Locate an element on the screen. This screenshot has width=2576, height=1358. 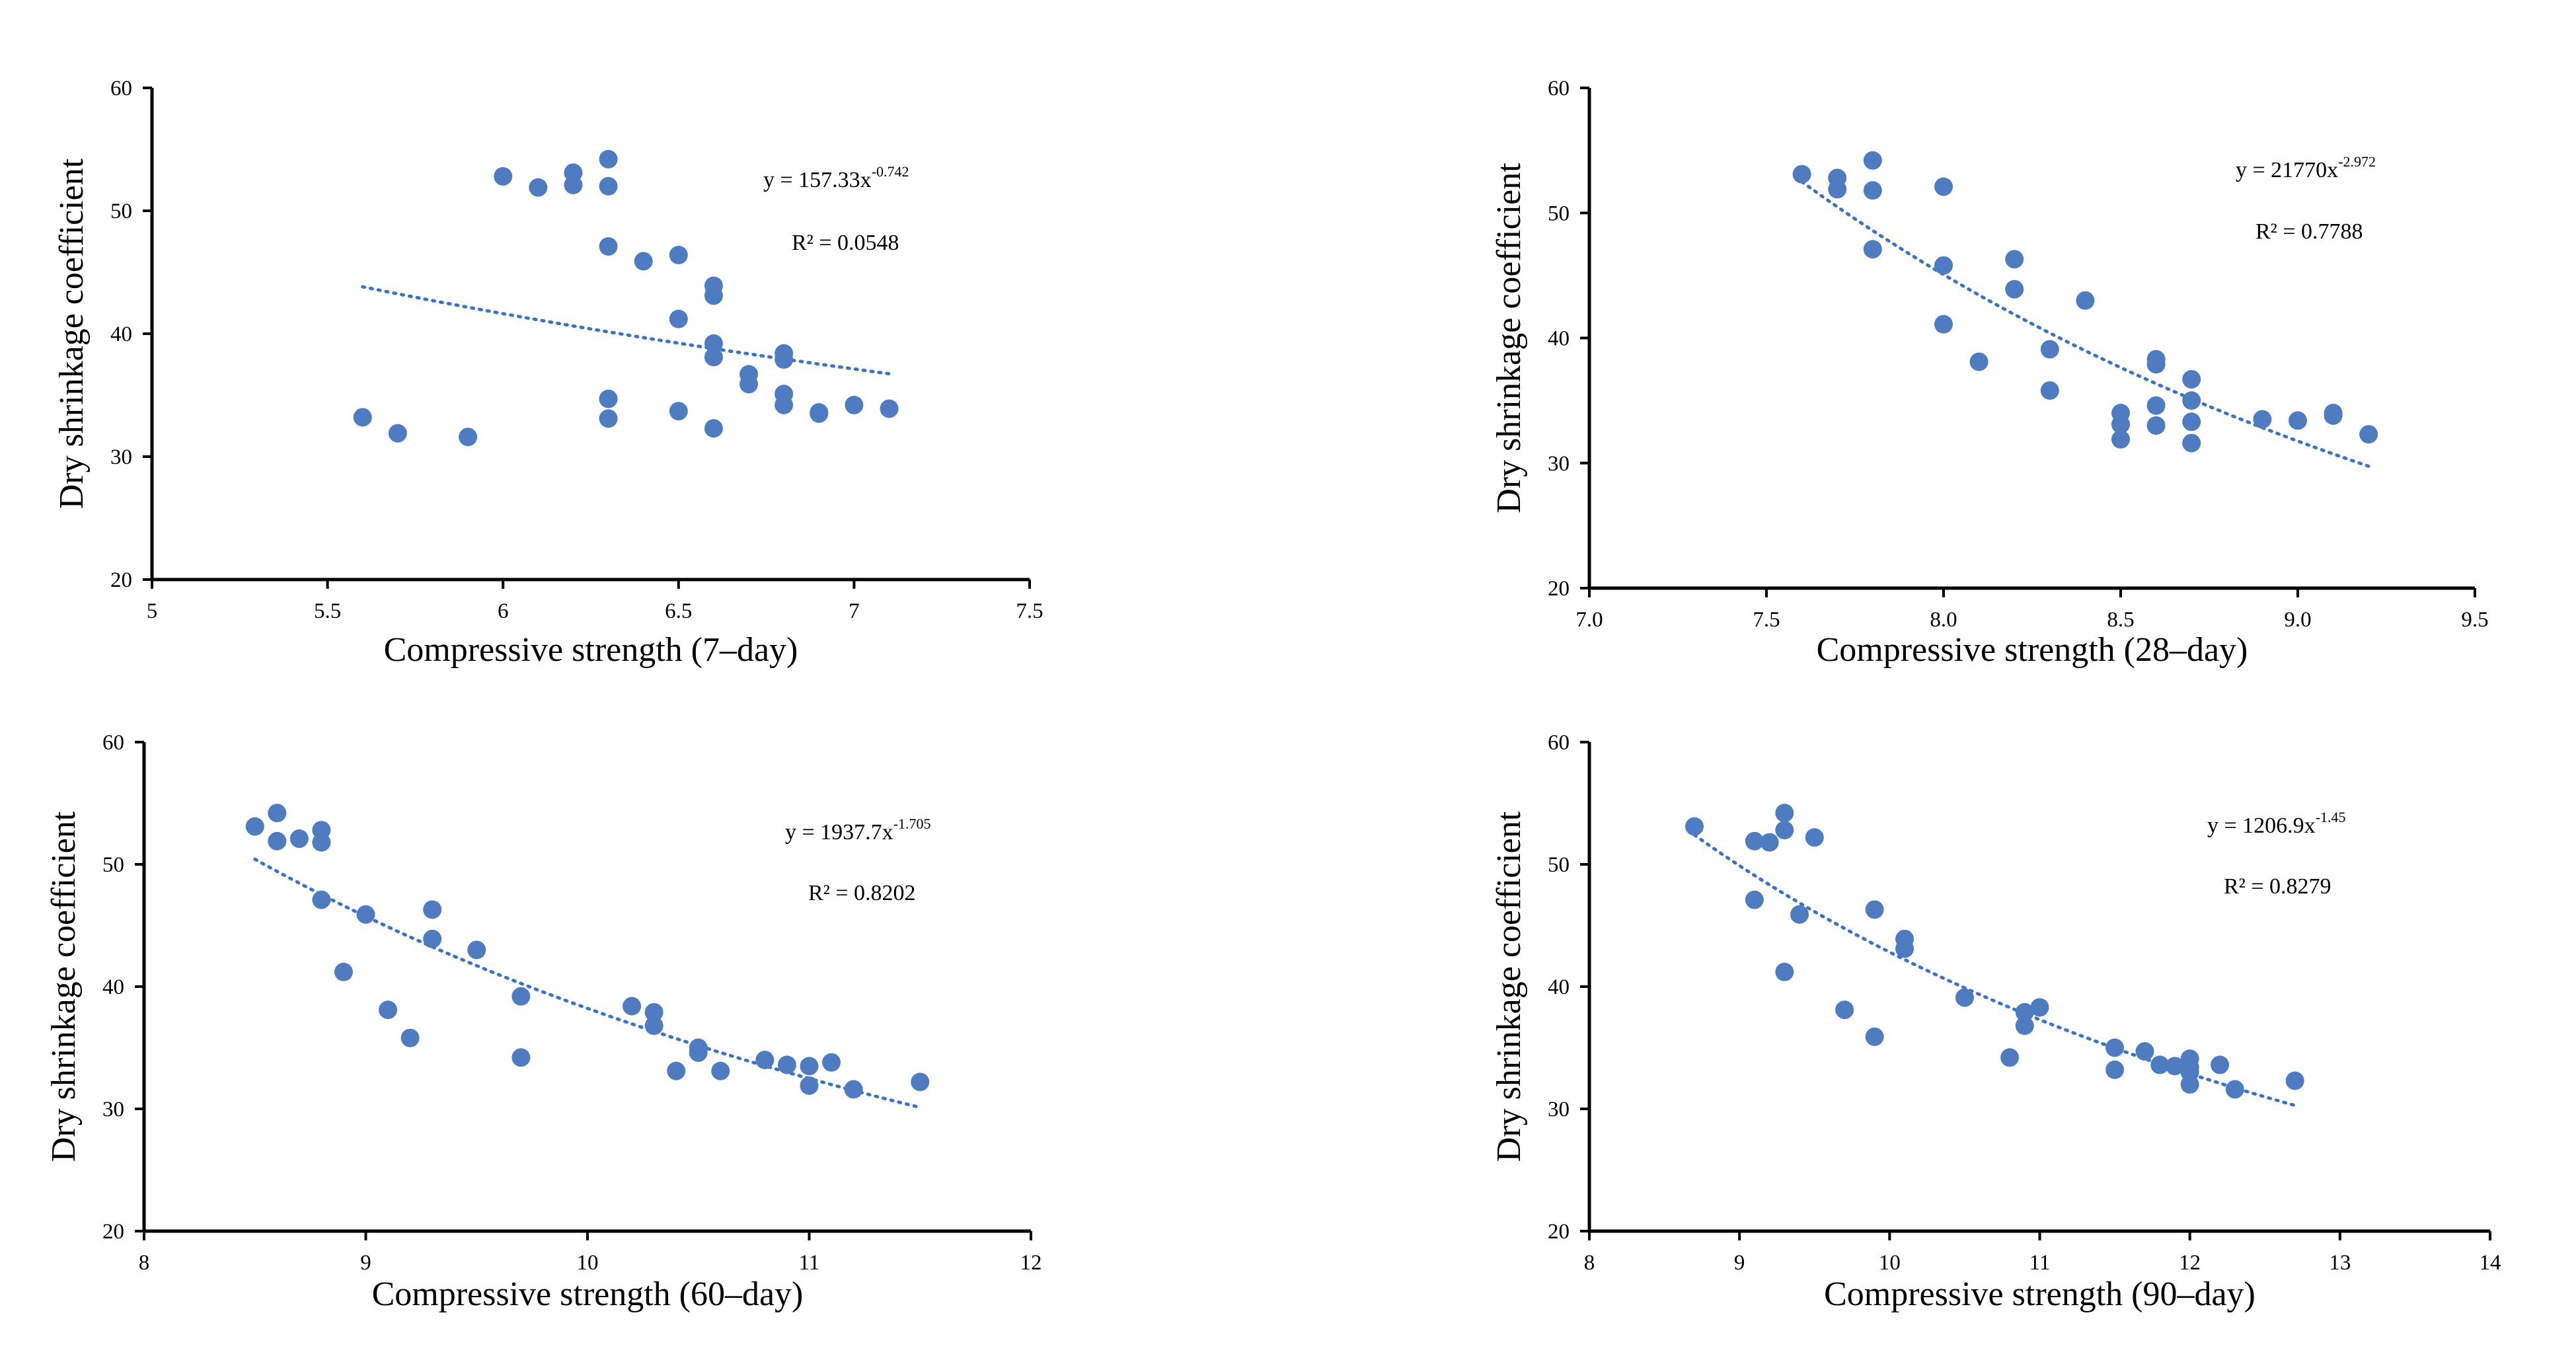
x-tick-label: 8 is located at coordinates (144, 1263).